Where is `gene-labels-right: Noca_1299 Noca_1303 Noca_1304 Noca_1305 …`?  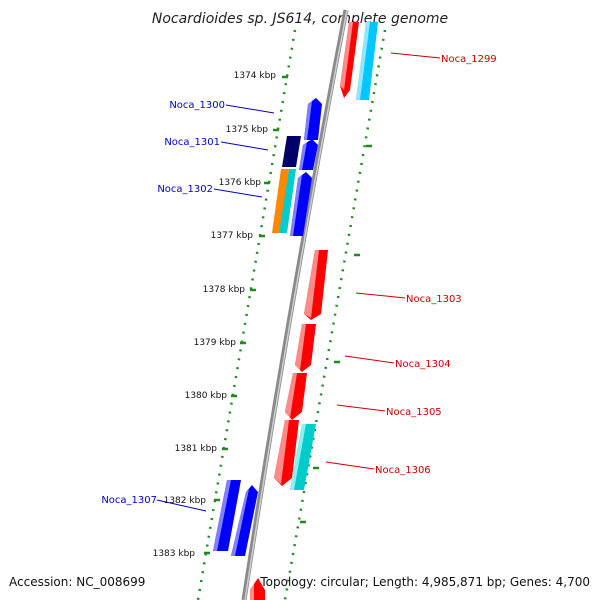 gene-labels-right: Noca_1299 Noca_1303 Noca_1304 Noca_1305 … is located at coordinates (436, 265).